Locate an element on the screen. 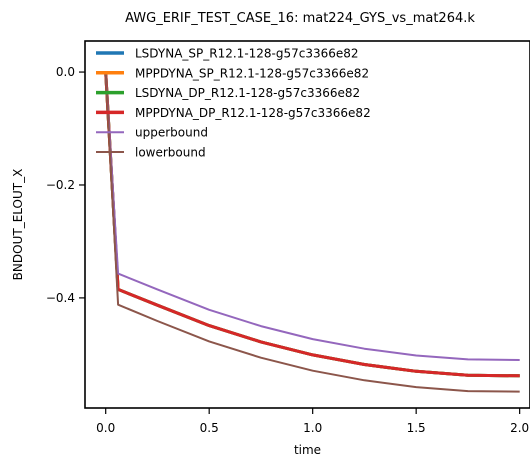 The height and width of the screenshot is (465, 530). legend-label-6: lowerbound is located at coordinates (170, 153).